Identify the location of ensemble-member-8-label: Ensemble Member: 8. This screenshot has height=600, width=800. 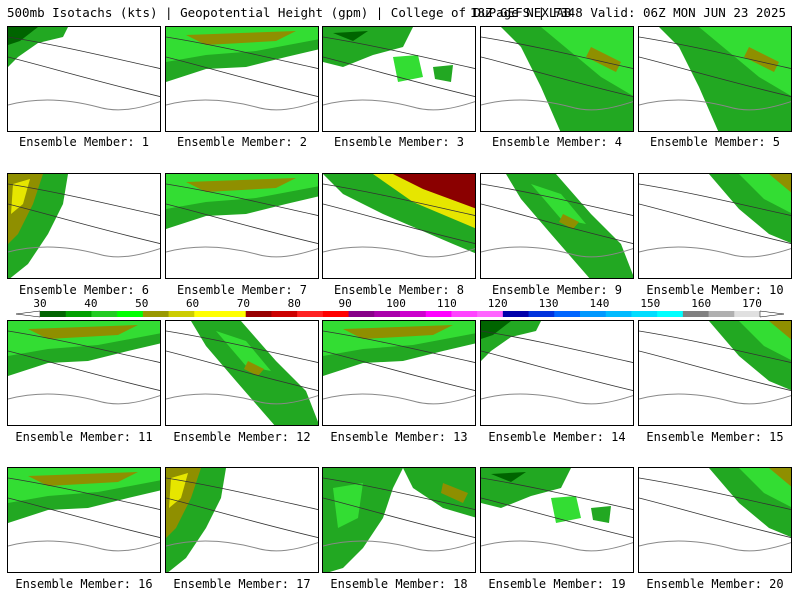
(399, 290).